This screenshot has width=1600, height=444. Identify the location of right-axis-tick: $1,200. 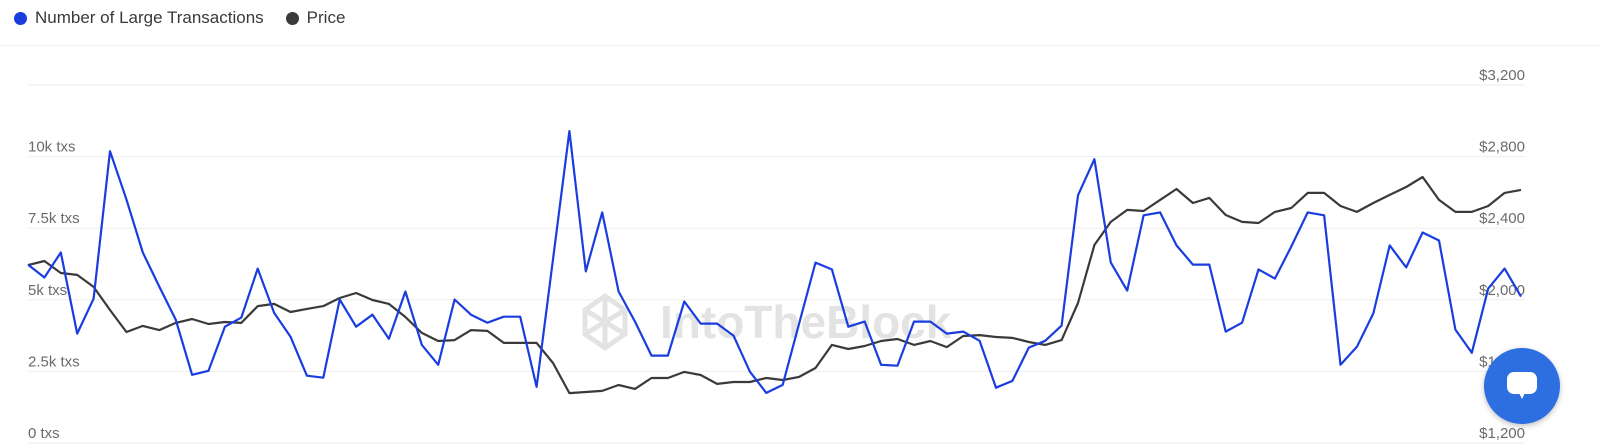
(1502, 433).